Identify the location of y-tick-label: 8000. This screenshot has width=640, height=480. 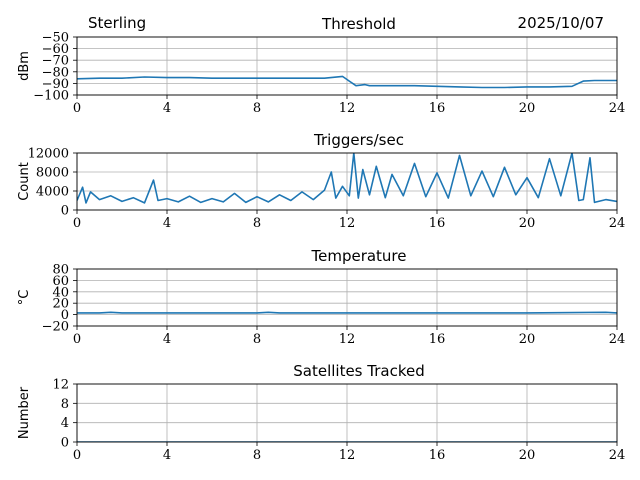
(52, 173).